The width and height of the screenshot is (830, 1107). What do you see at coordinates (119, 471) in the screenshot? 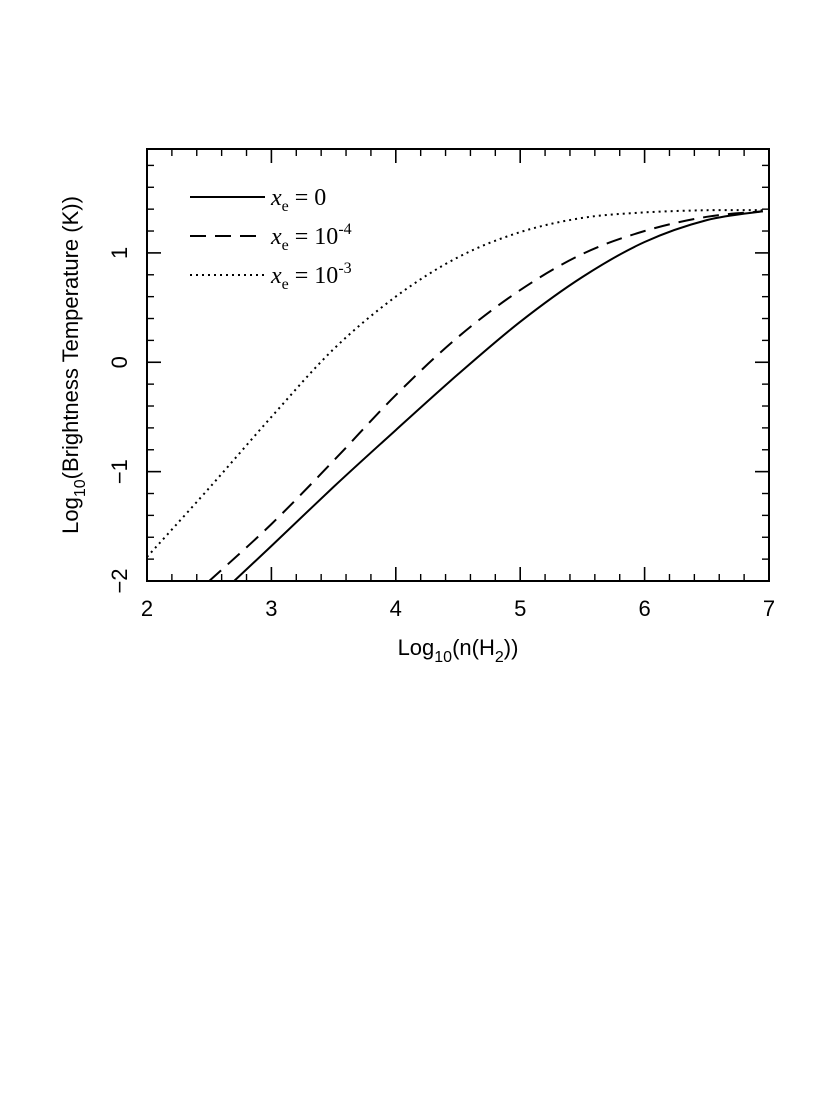
I see `y-tick-label: −1` at bounding box center [119, 471].